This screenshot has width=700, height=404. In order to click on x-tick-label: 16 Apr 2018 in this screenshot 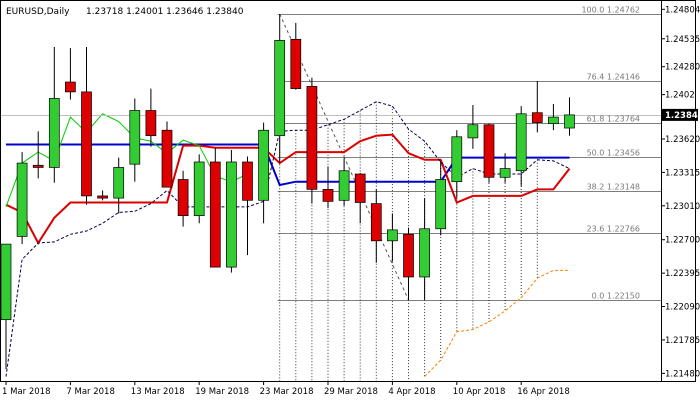, I will do `click(543, 392)`.